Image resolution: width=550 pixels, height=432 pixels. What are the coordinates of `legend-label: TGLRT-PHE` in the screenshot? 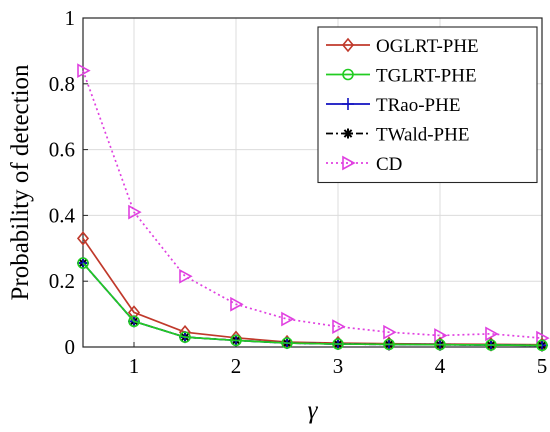 It's located at (426, 76).